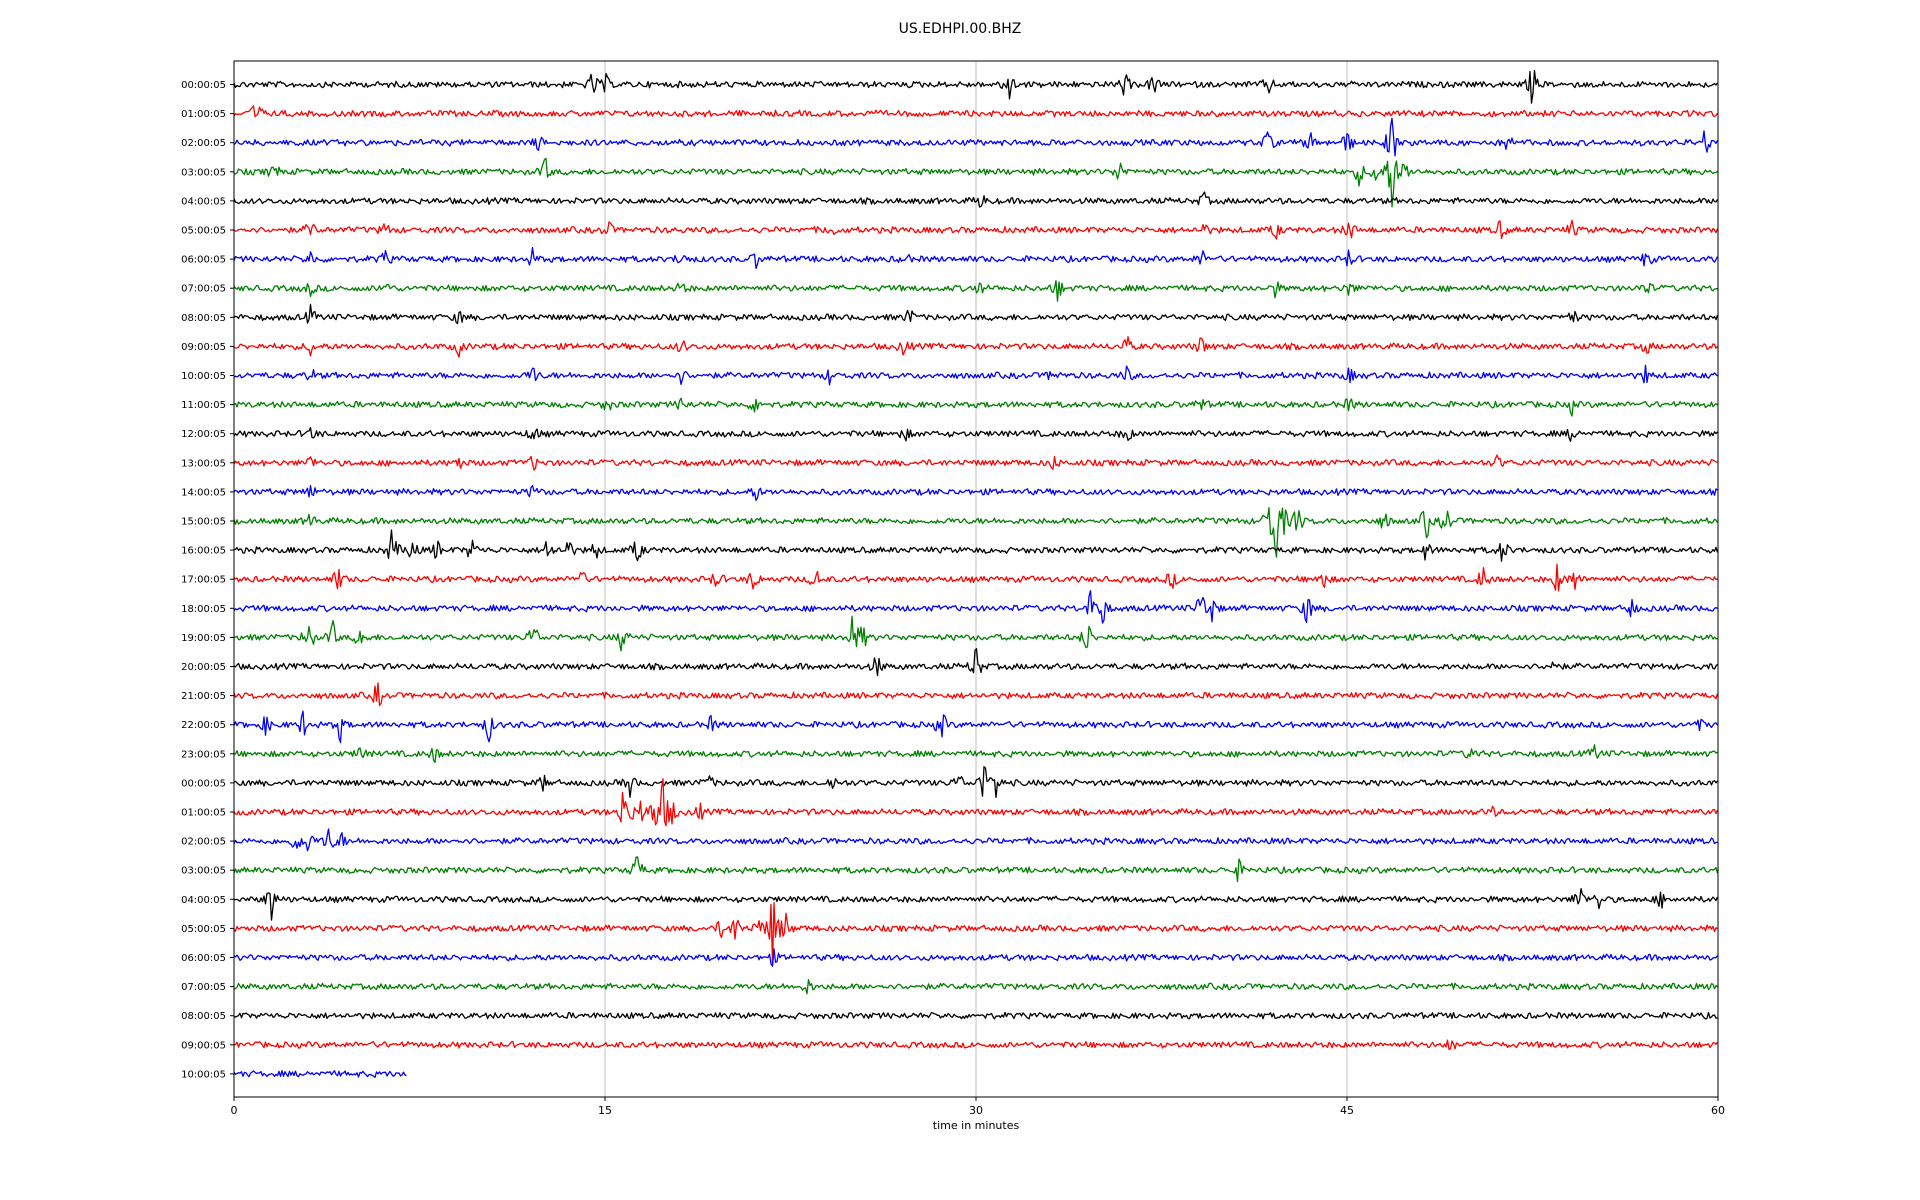 The height and width of the screenshot is (1200, 1920). What do you see at coordinates (203, 725) in the screenshot?
I see `trace-time-label: 22:00:05` at bounding box center [203, 725].